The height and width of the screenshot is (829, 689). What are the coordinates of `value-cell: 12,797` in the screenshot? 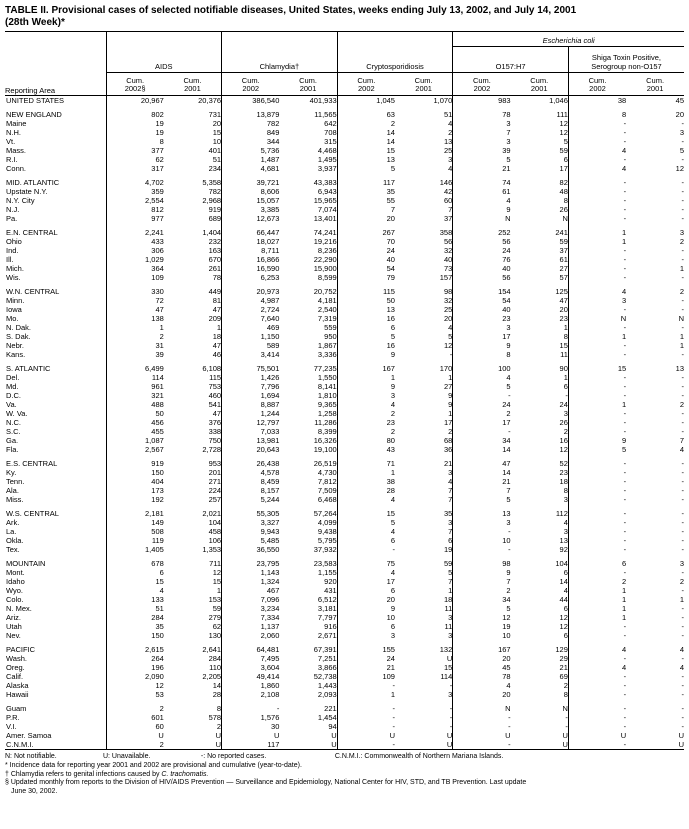 It's located at (250, 422).